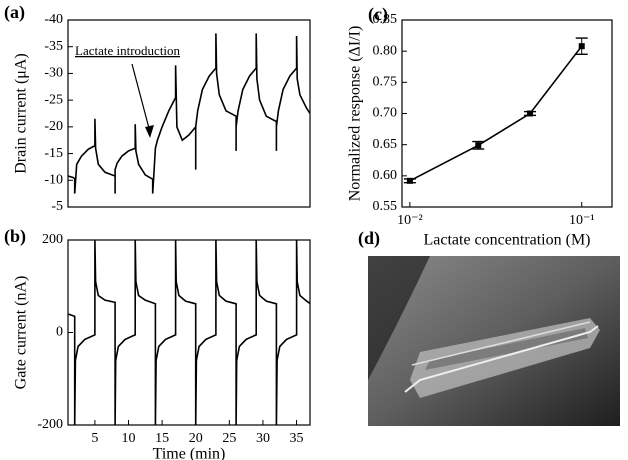 Image resolution: width=628 pixels, height=460 pixels. Describe the element at coordinates (52, 239) in the screenshot. I see `y-tick-label: 200` at that location.